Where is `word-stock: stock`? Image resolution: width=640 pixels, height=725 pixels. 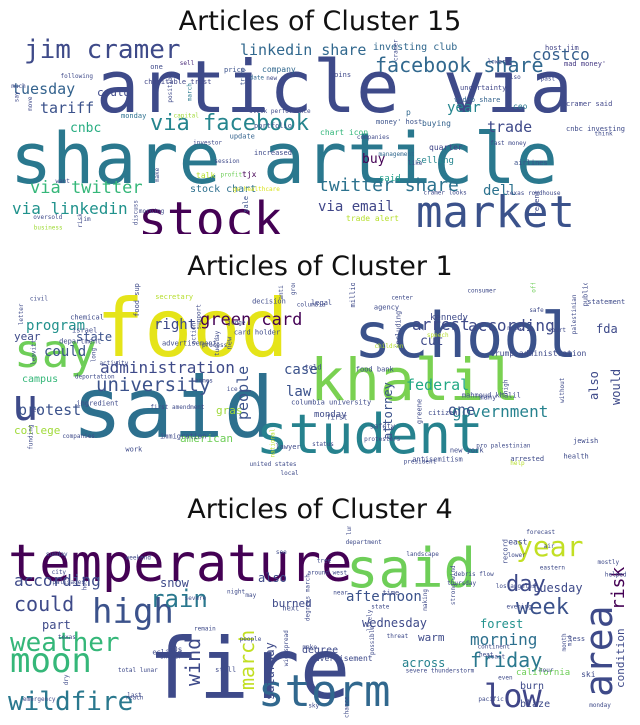 word-stock: stock is located at coordinates (210, 213).